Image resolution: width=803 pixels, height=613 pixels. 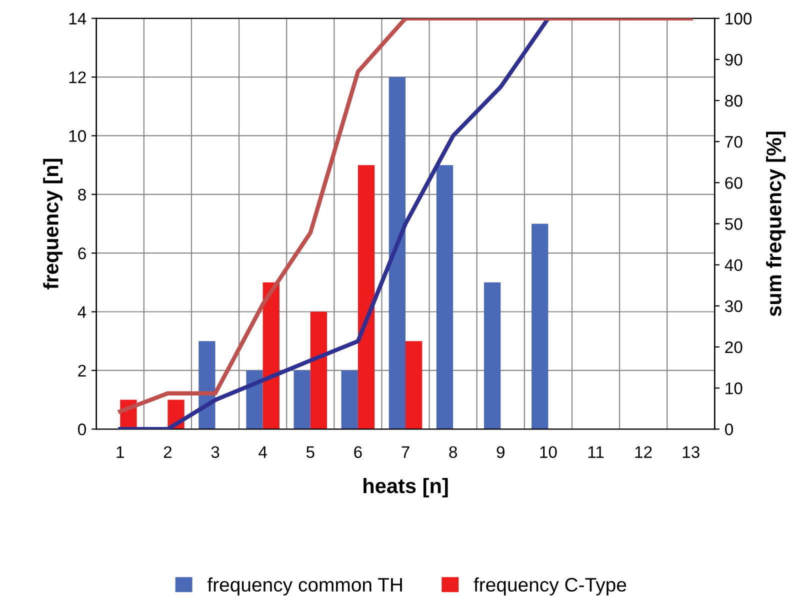 What do you see at coordinates (733, 183) in the screenshot?
I see `y2-tick-label: 60` at bounding box center [733, 183].